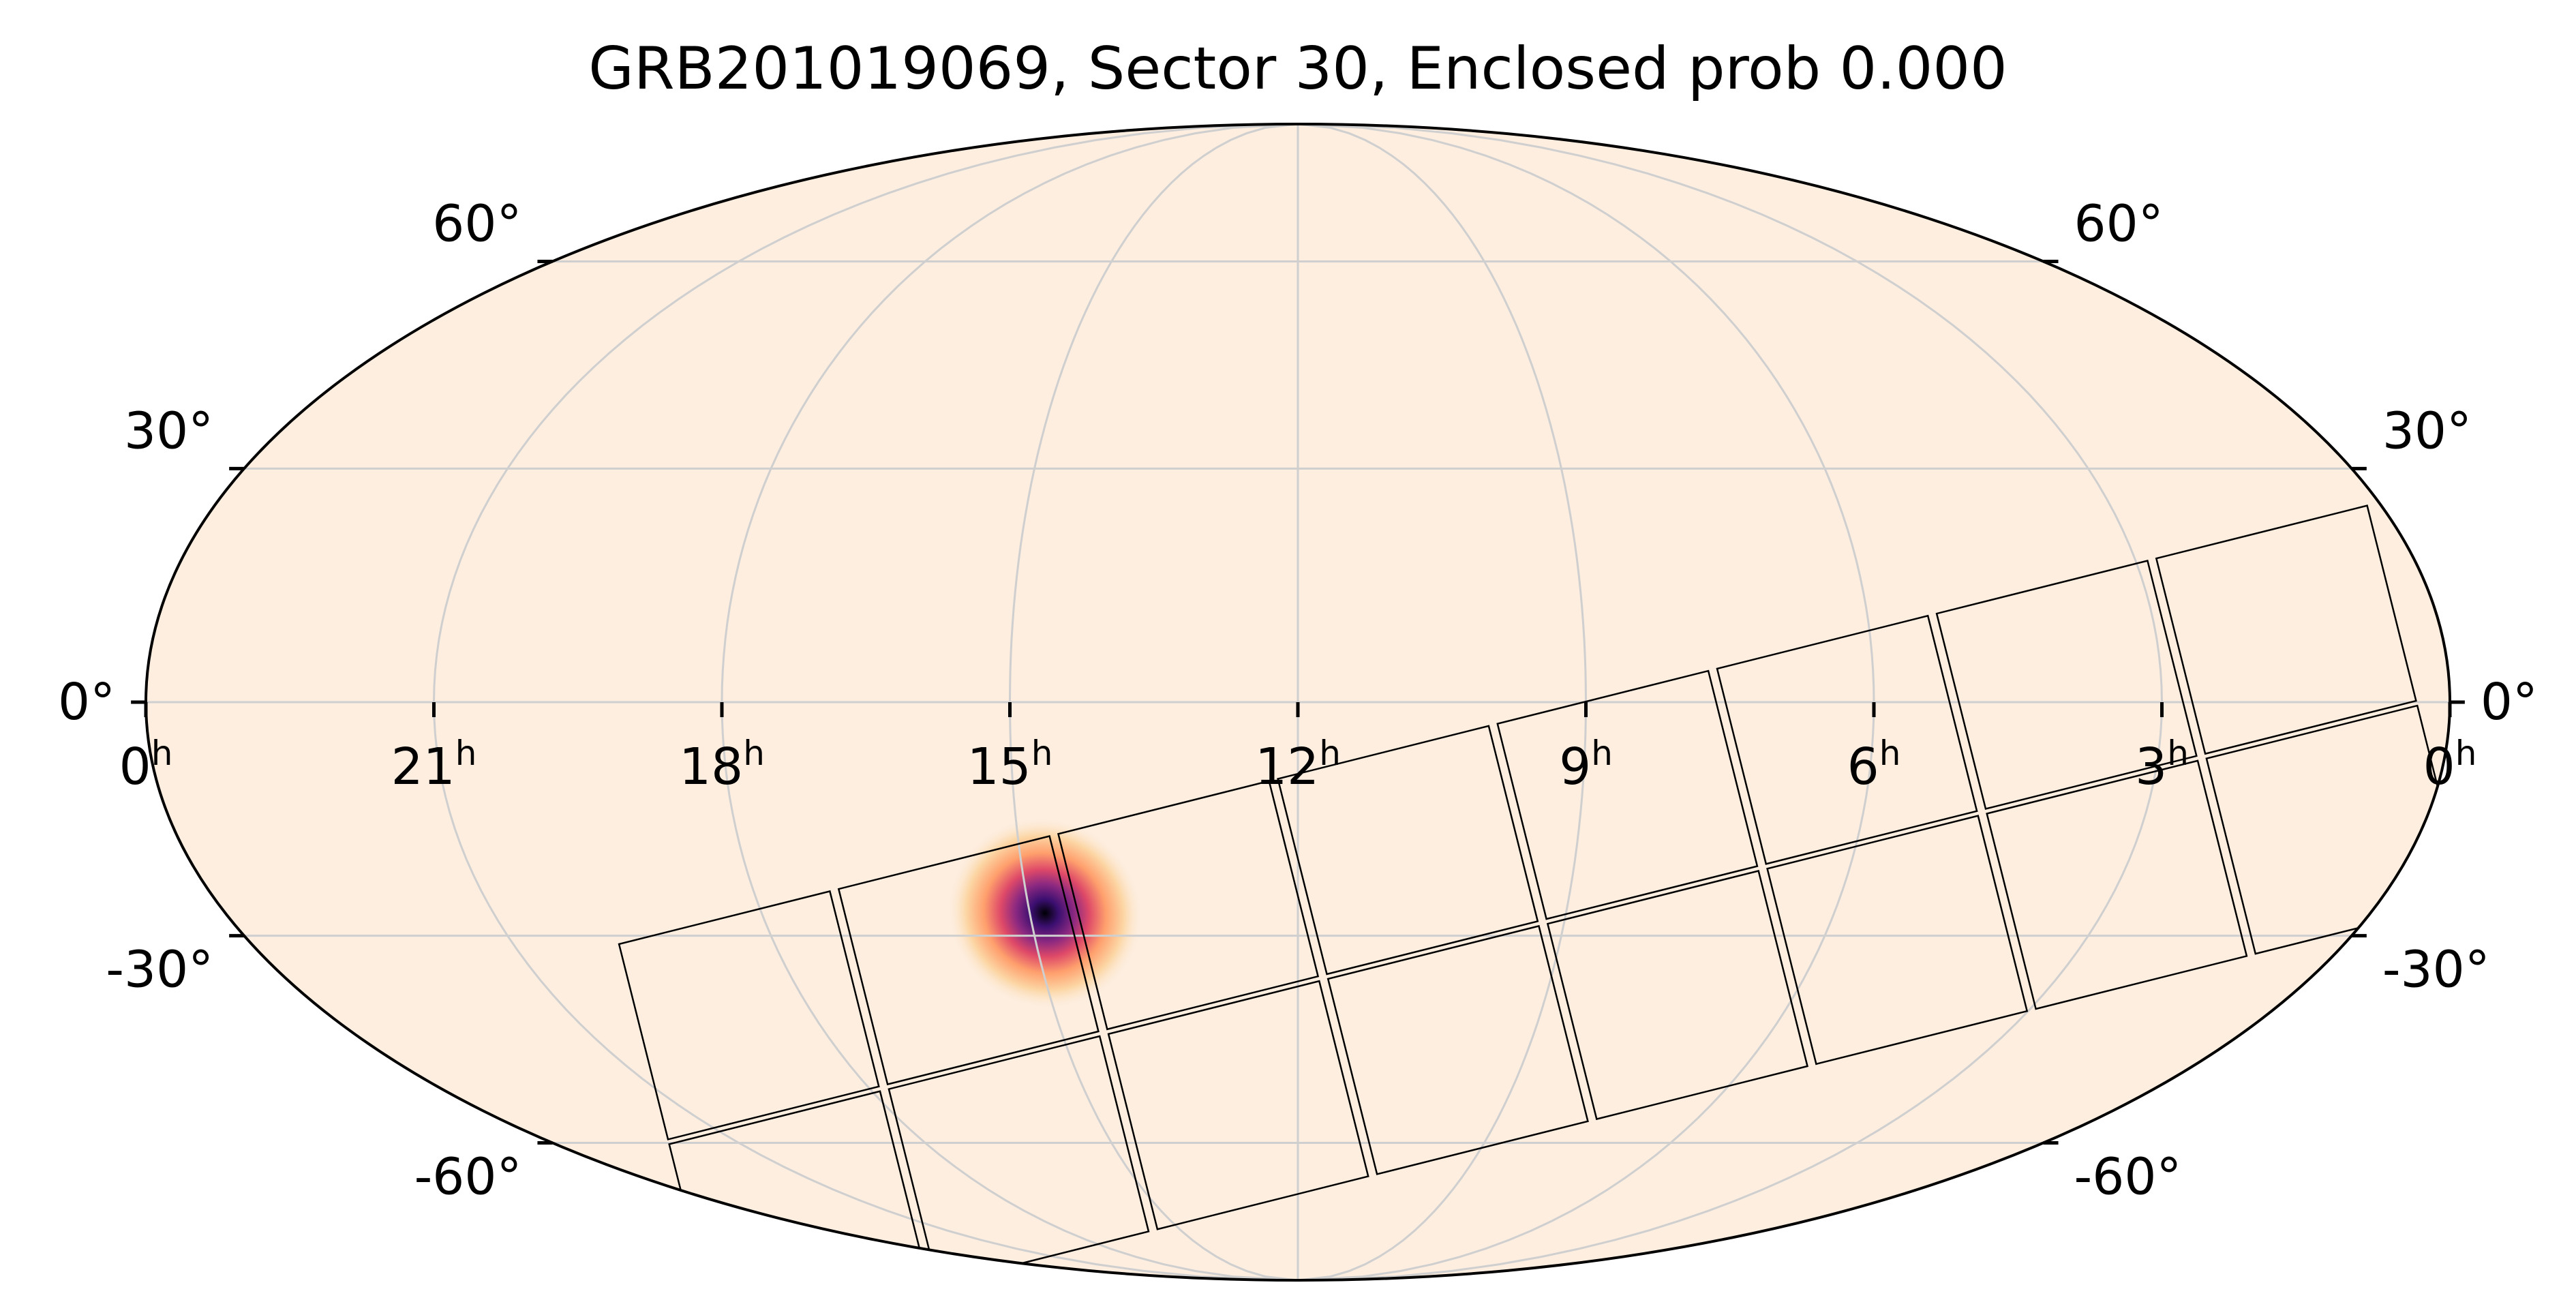 The height and width of the screenshot is (1315, 2576). I want to click on ra-tick-label: 21h, so click(434, 765).